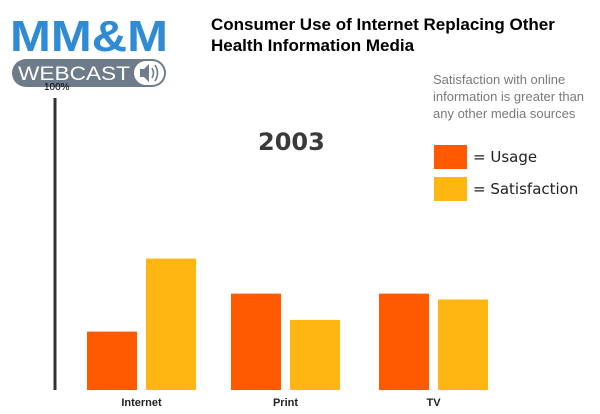 The width and height of the screenshot is (600, 414). I want to click on subtitle-line: any other media sources, so click(504, 113).